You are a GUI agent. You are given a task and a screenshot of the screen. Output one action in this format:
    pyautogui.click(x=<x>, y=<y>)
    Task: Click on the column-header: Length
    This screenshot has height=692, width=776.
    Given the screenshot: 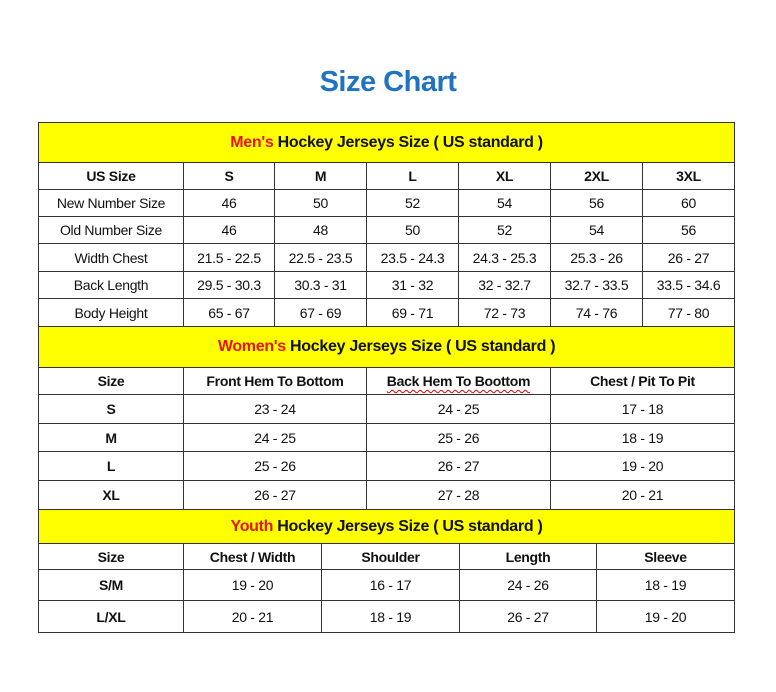 What is the action you would take?
    pyautogui.click(x=528, y=556)
    